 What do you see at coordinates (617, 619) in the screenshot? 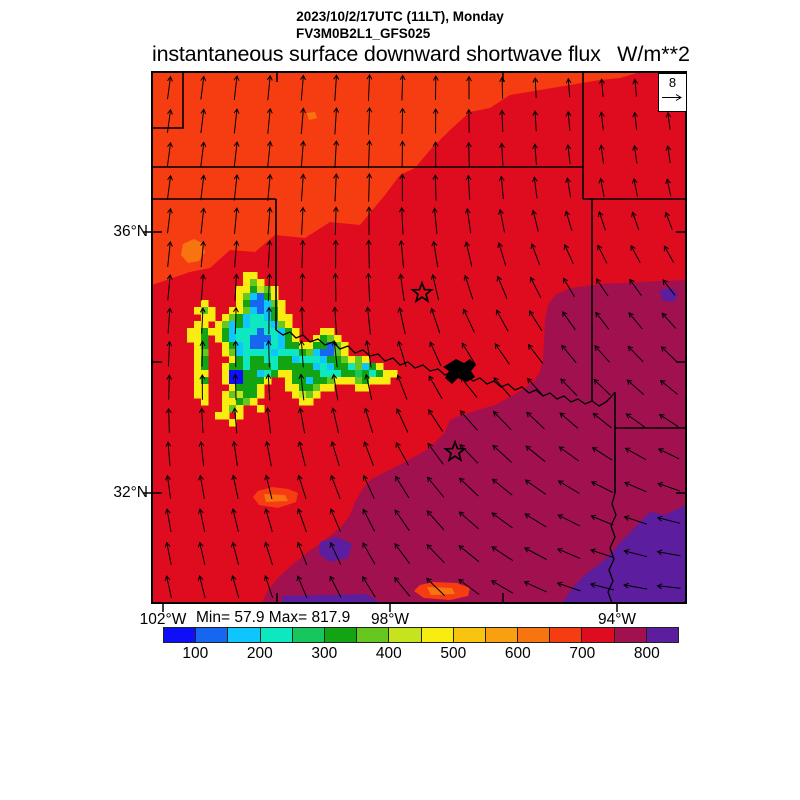
I see `lon-tick-label-94w: 94°W` at bounding box center [617, 619].